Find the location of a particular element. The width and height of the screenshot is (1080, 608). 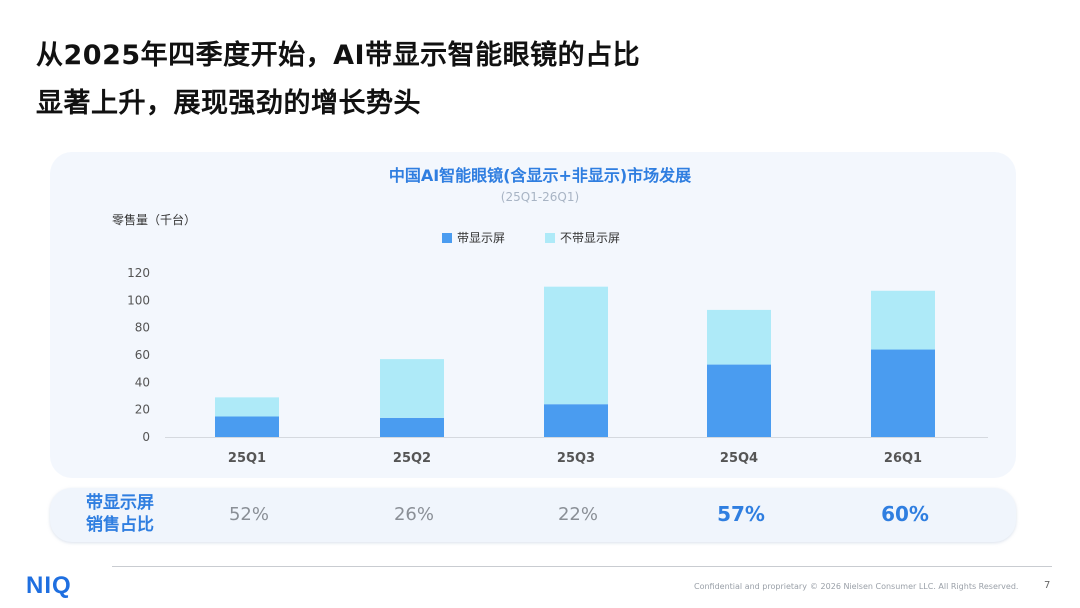

headline-line-2: 显著上升，展现强劲的增长势头 is located at coordinates (228, 103).